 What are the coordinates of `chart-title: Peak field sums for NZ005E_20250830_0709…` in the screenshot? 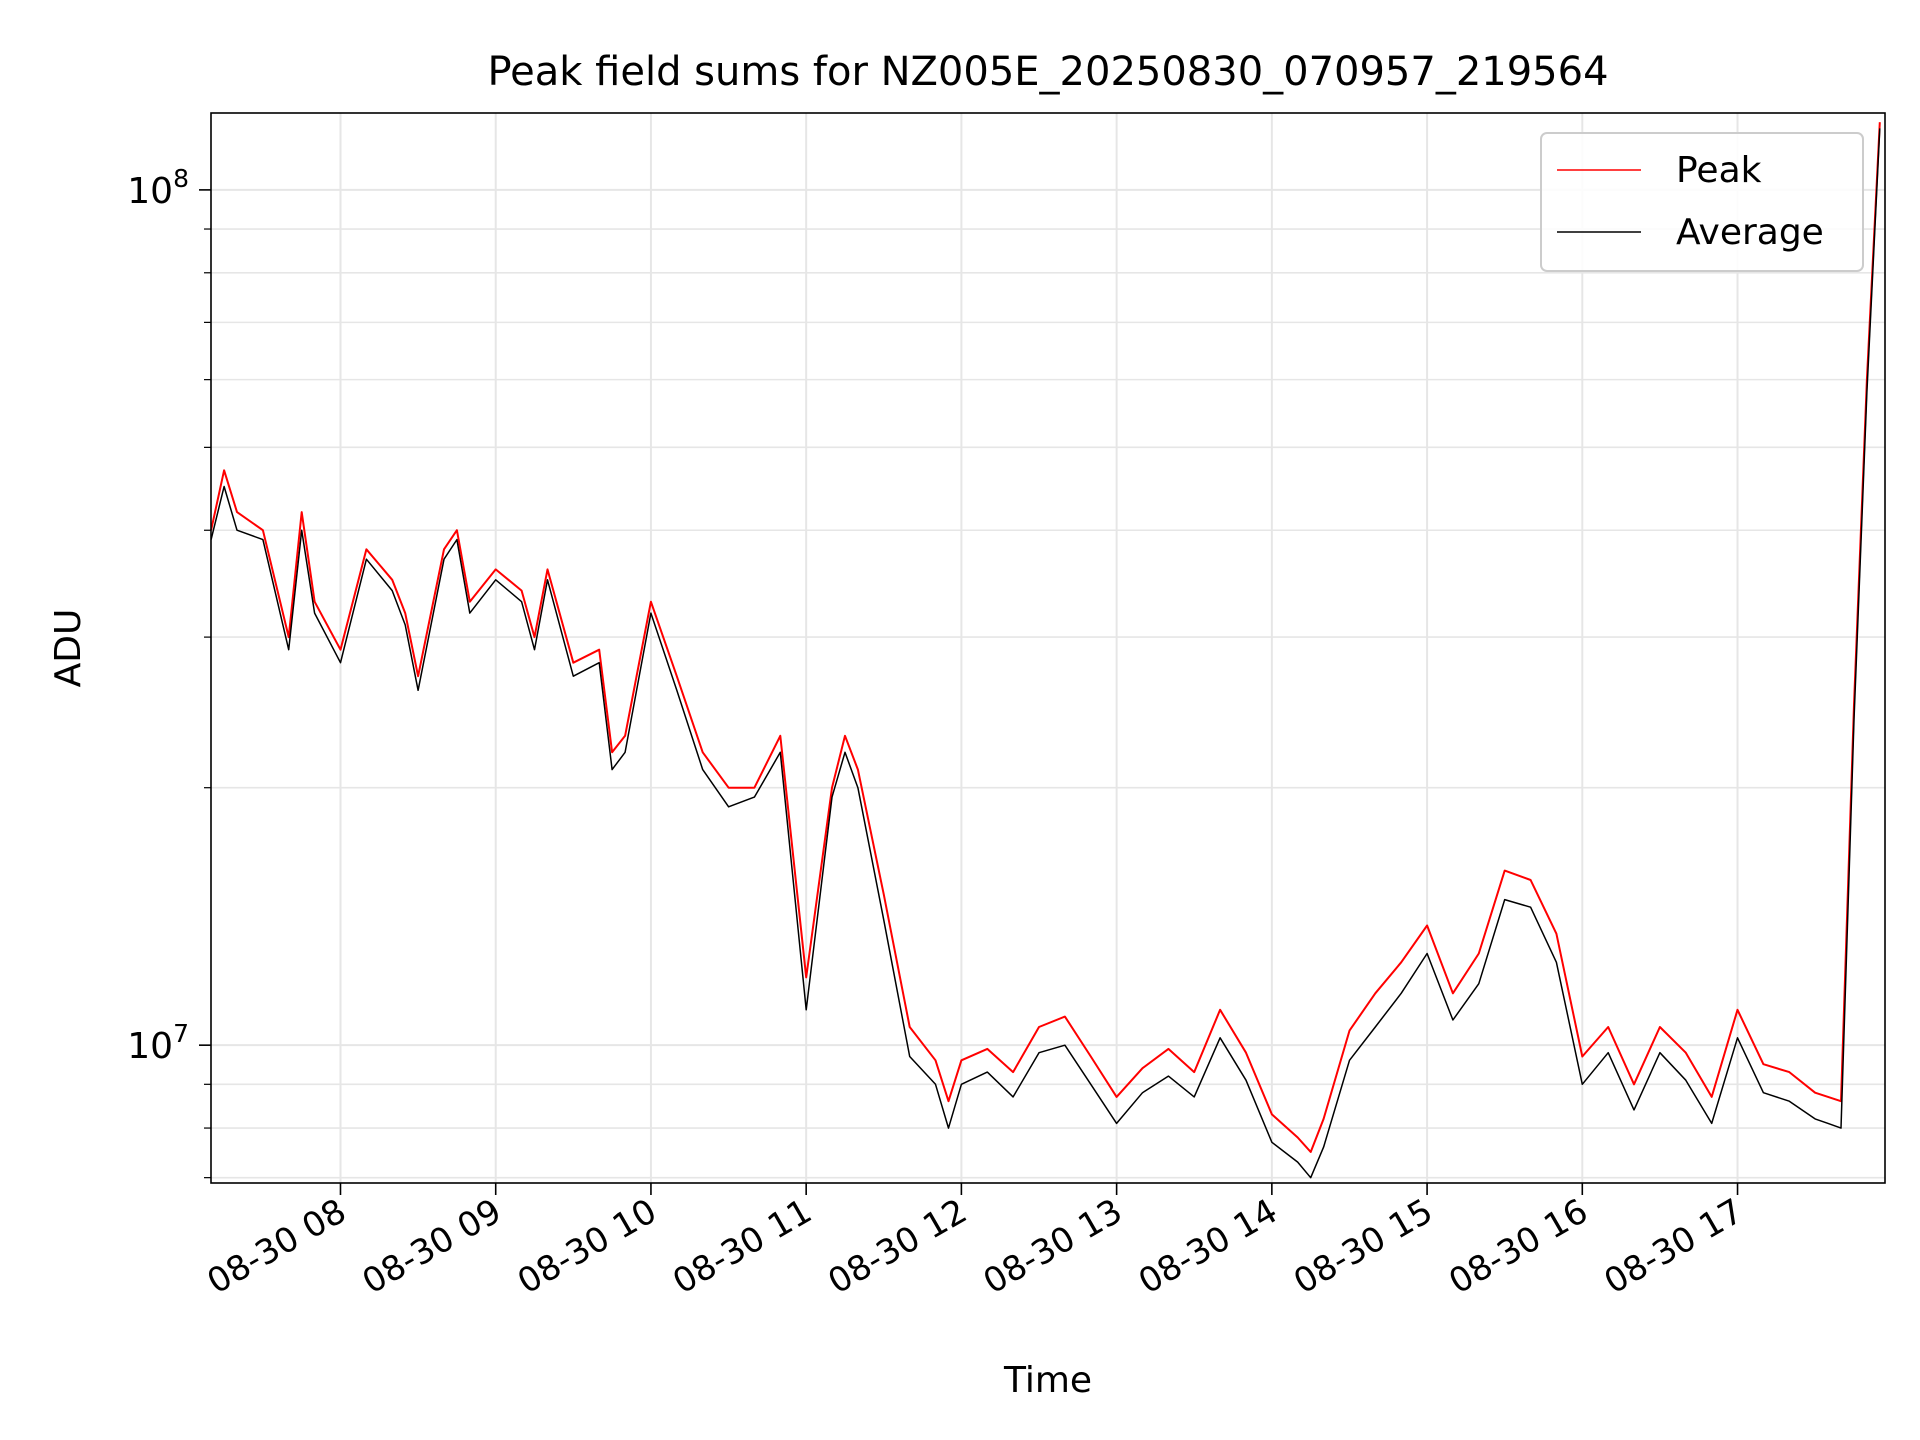 It's located at (1047, 72).